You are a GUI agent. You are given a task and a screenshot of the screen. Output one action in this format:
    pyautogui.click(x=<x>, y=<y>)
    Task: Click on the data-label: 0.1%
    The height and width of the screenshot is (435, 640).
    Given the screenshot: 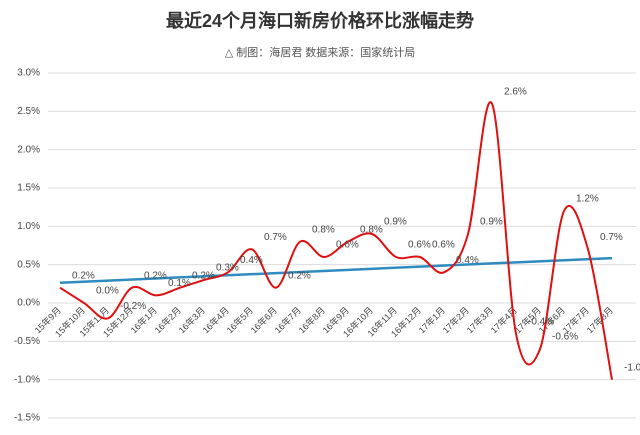 What is the action you would take?
    pyautogui.click(x=179, y=283)
    